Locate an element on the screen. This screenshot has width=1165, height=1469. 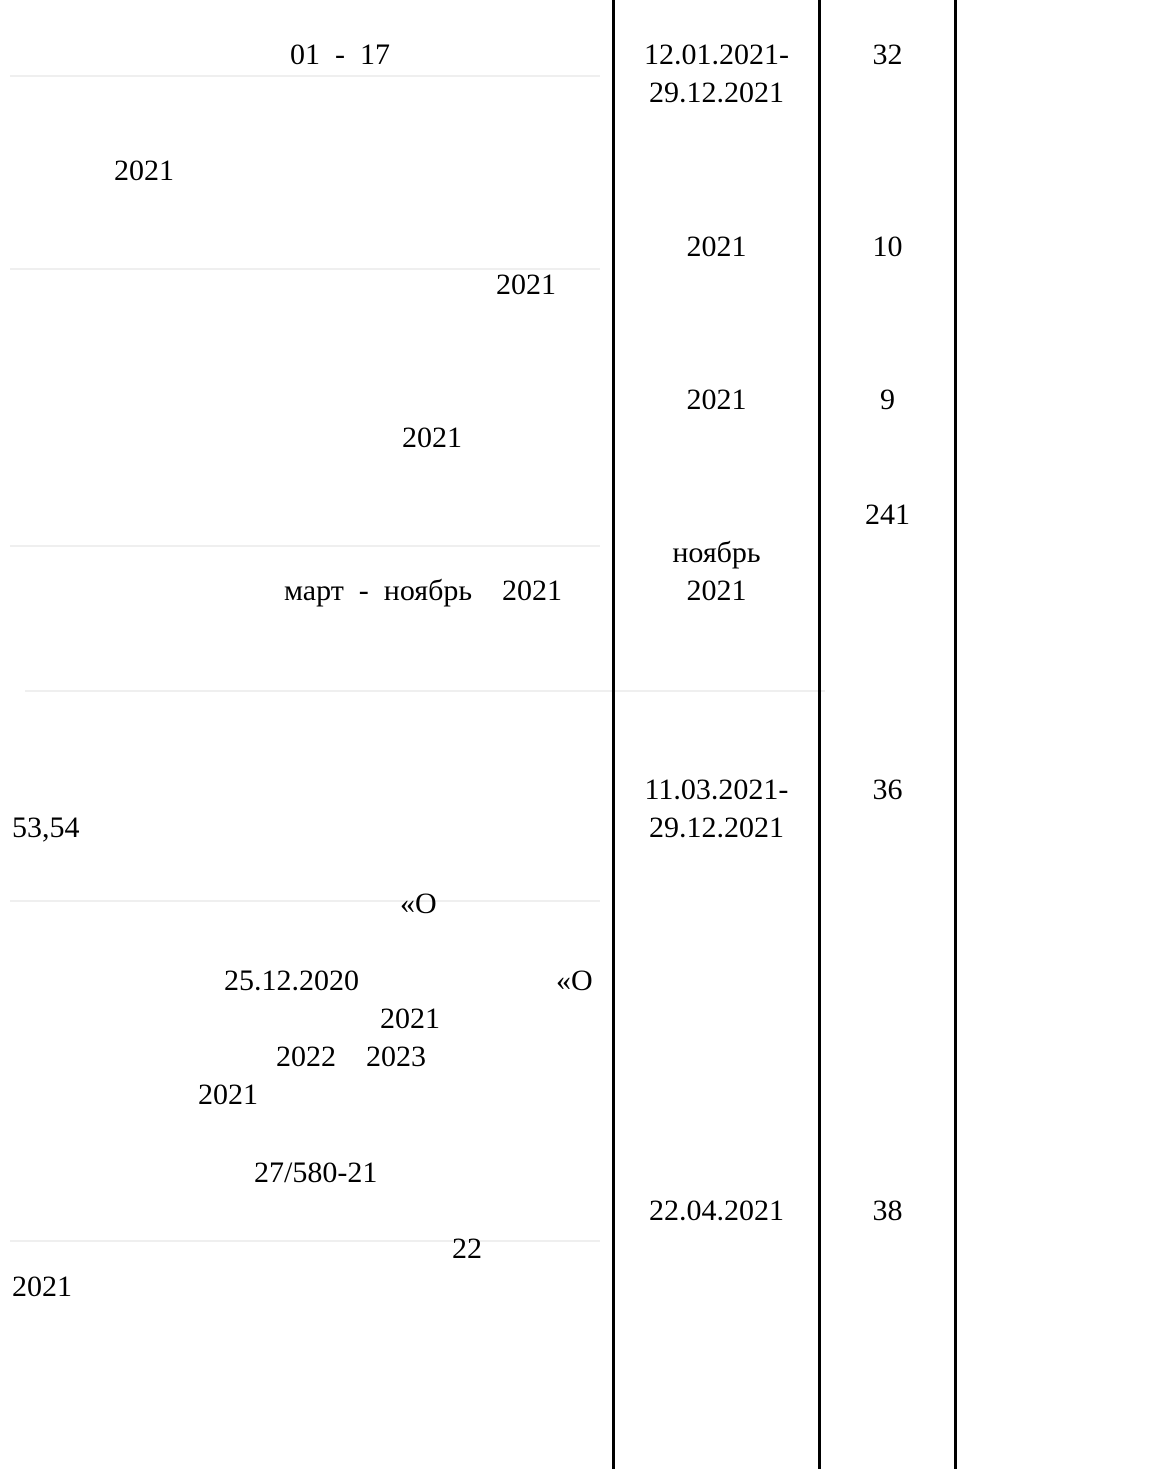
row-6-desc-fragment: 22 is located at coordinates (467, 1248).